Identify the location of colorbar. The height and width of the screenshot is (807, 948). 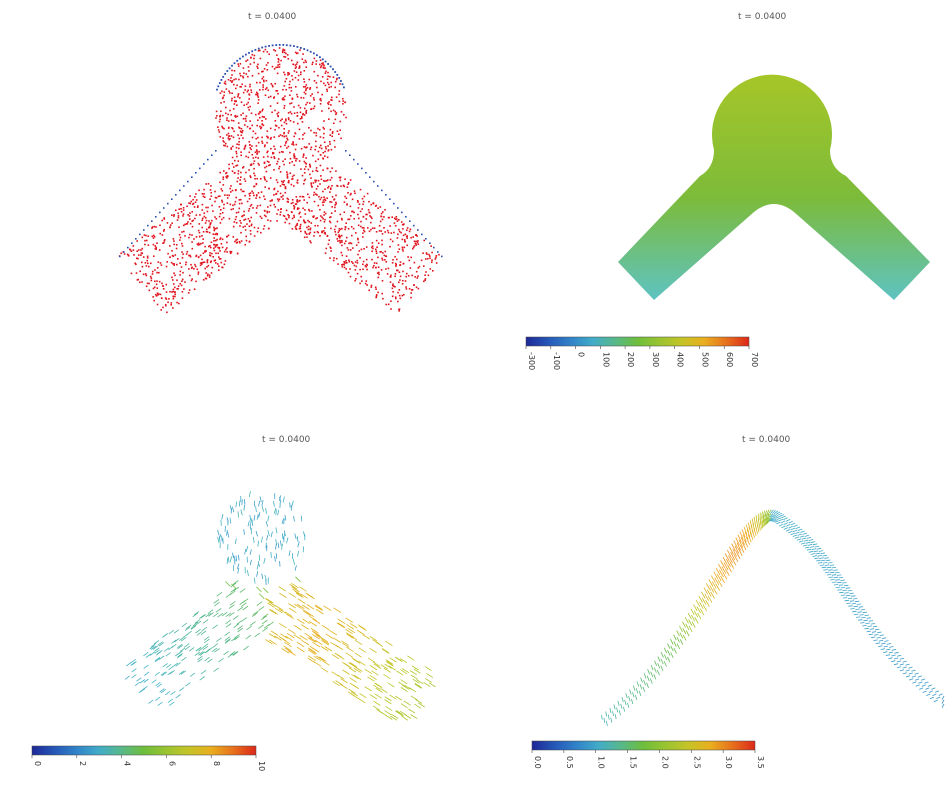
(144, 750).